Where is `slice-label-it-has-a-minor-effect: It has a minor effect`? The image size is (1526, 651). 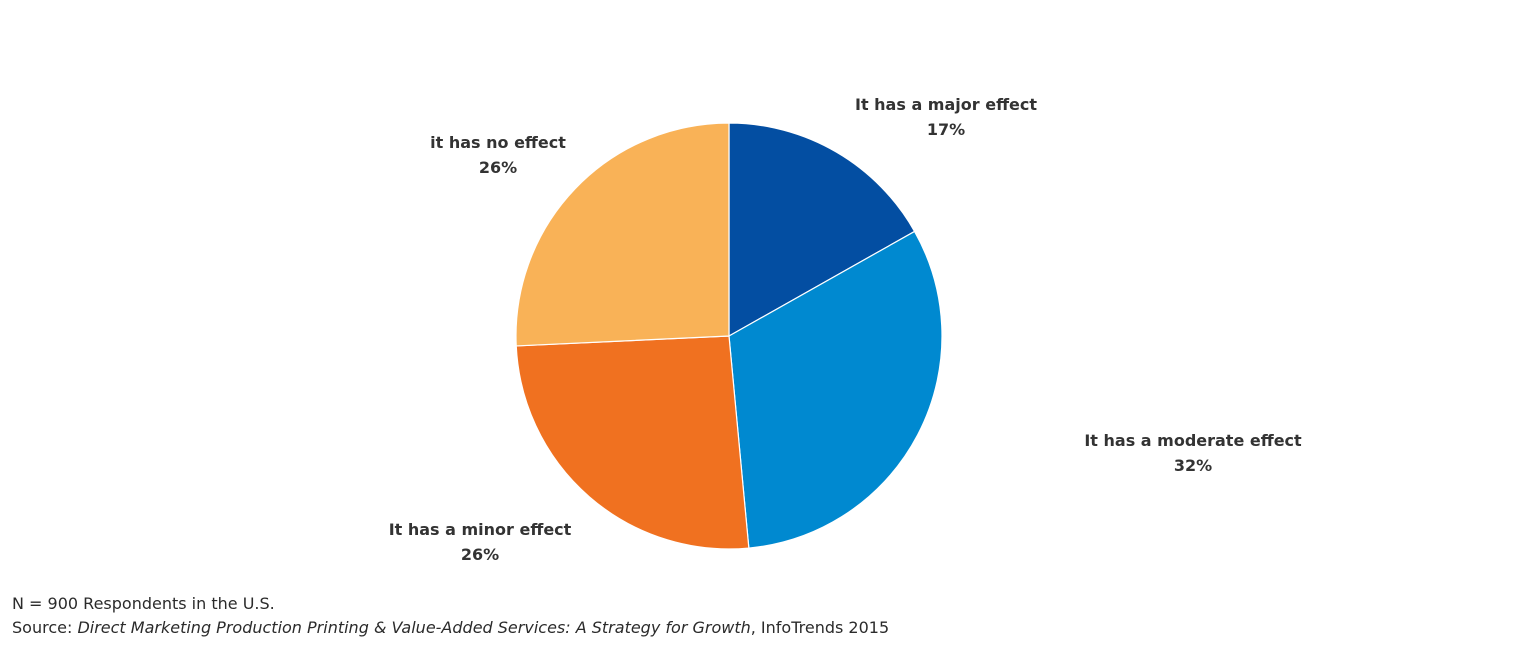
slice-label-it-has-a-minor-effect: It has a minor effect is located at coordinates (480, 529).